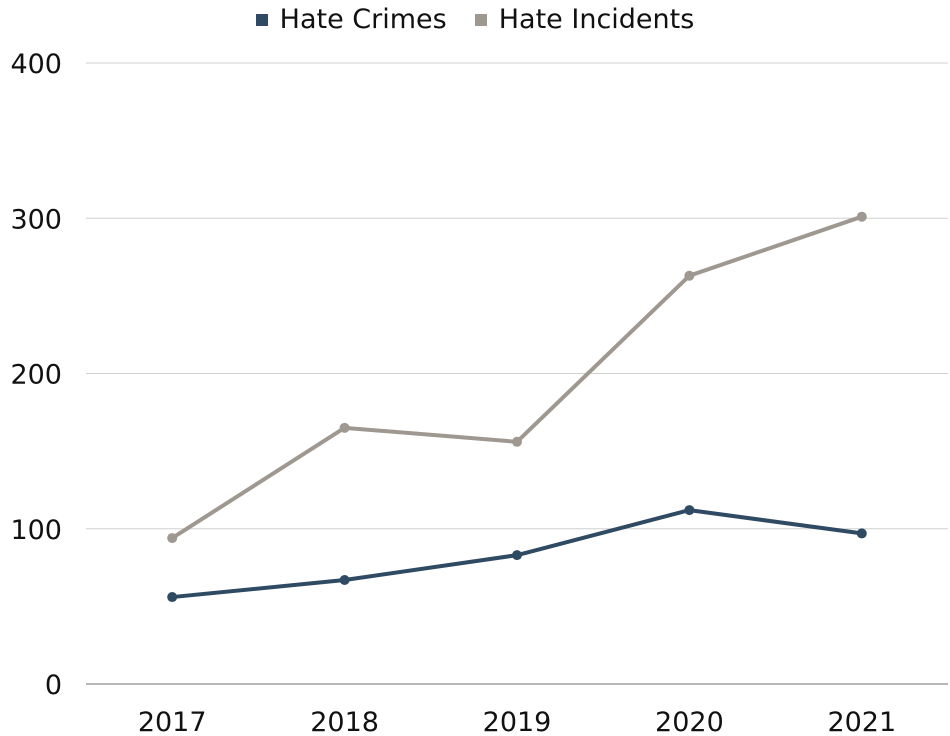 The image size is (950, 736). What do you see at coordinates (172, 721) in the screenshot?
I see `x-tick-label: 2017` at bounding box center [172, 721].